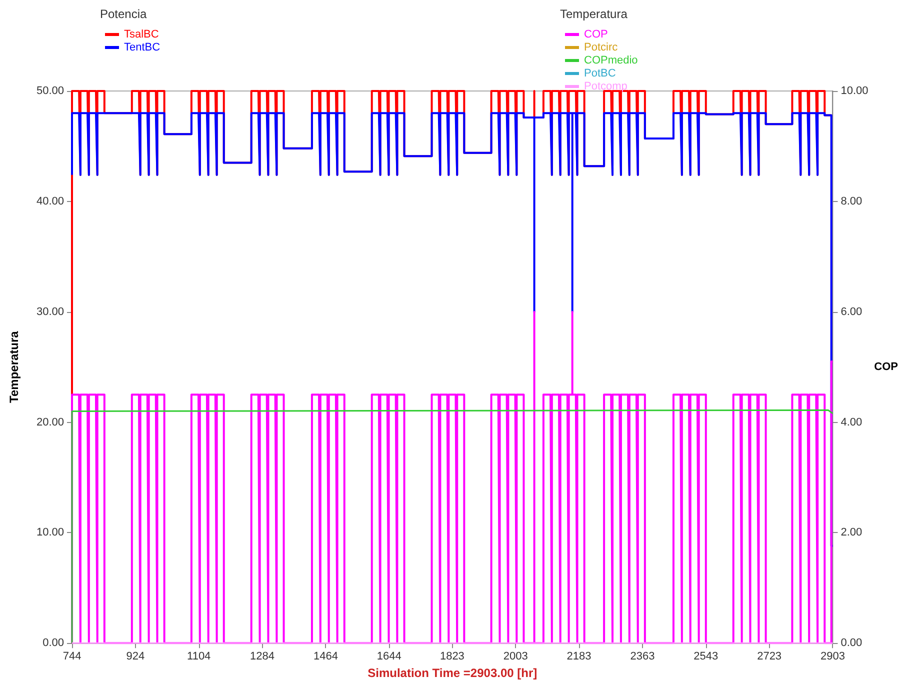 The height and width of the screenshot is (684, 901). What do you see at coordinates (854, 91) in the screenshot?
I see `y2-tick-label: 10.00` at bounding box center [854, 91].